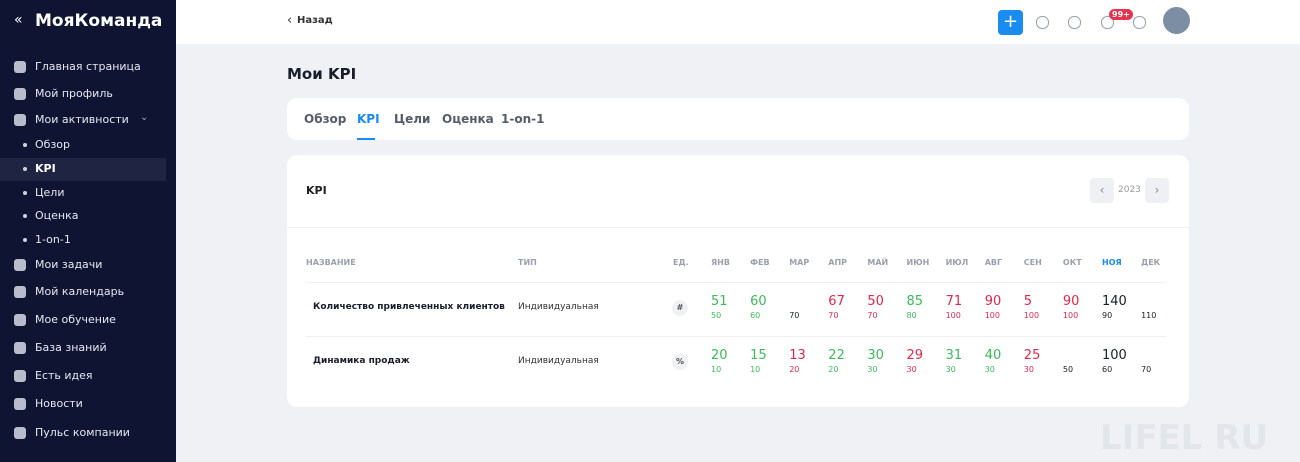 The width and height of the screenshot is (1300, 462). Describe the element at coordinates (368, 119) in the screenshot. I see `tab: KPI` at that location.